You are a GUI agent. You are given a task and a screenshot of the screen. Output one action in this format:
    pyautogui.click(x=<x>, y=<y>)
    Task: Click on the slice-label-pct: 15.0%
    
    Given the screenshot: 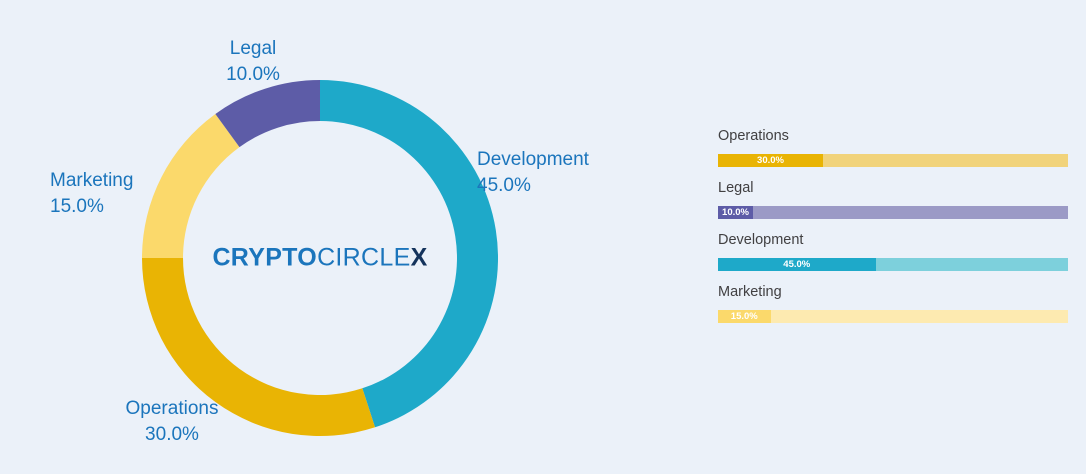 What is the action you would take?
    pyautogui.click(x=77, y=206)
    